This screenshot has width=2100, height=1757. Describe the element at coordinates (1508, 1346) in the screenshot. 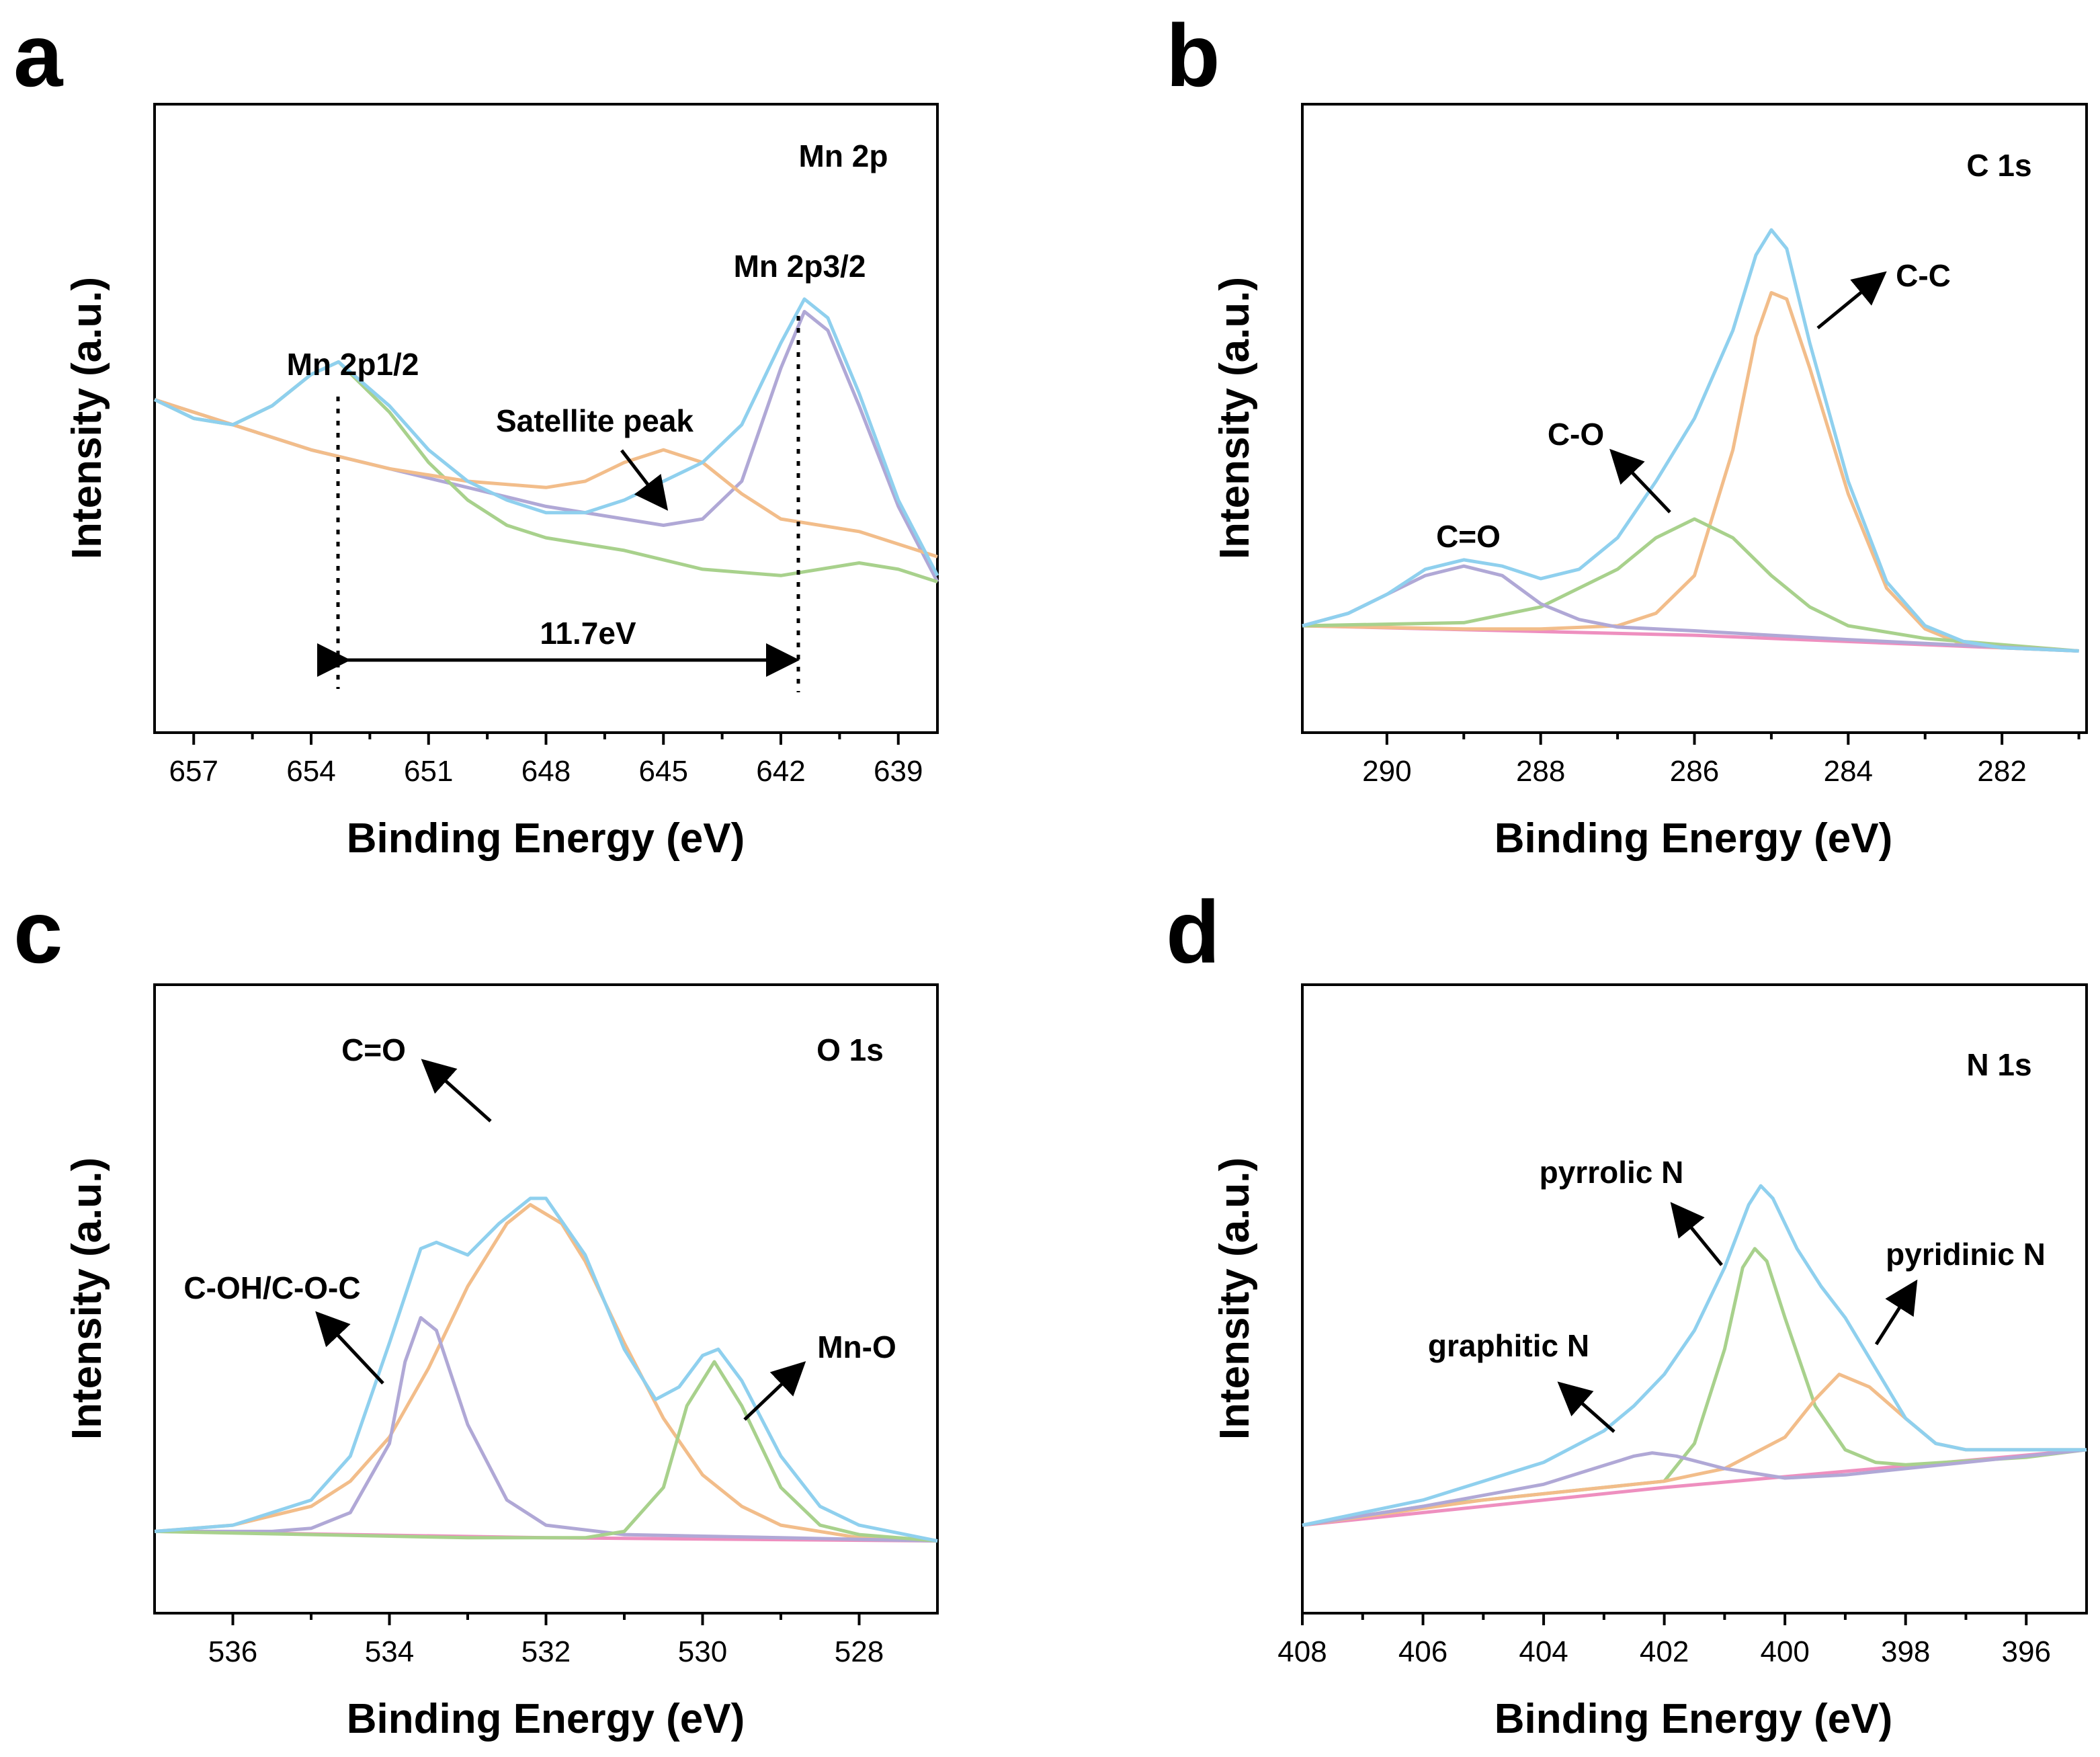

I see `peak-label-graphitic-n: graphitic N` at that location.